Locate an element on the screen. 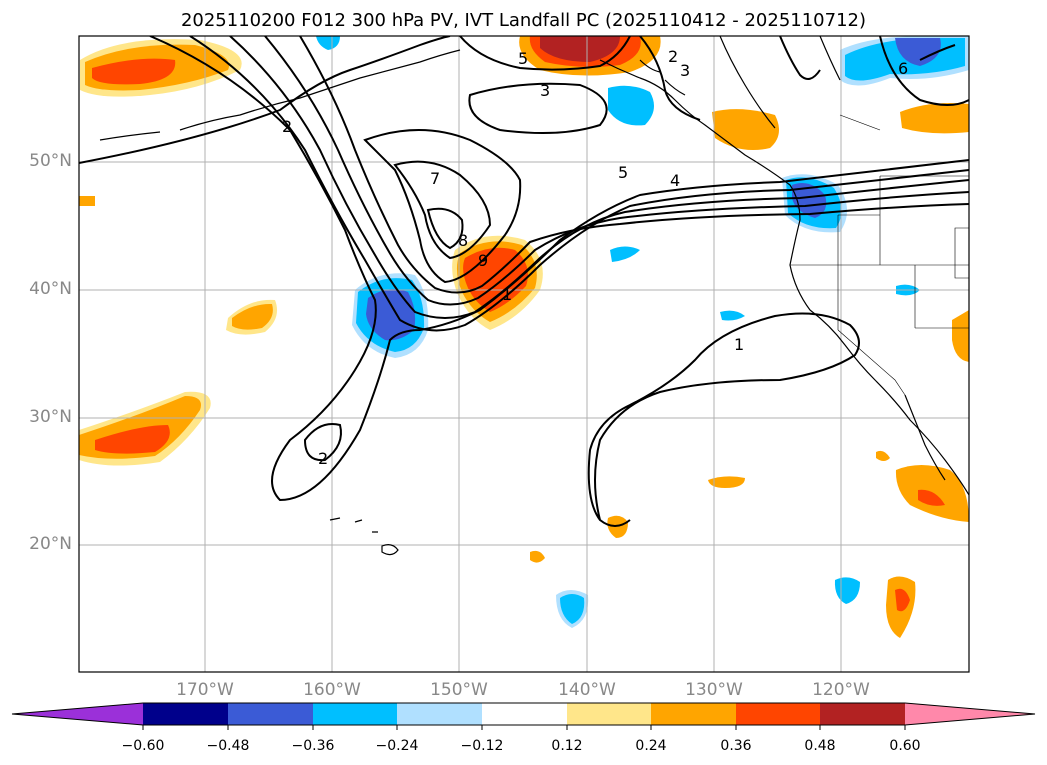 The image size is (1047, 765). colorbar is located at coordinates (523, 716).